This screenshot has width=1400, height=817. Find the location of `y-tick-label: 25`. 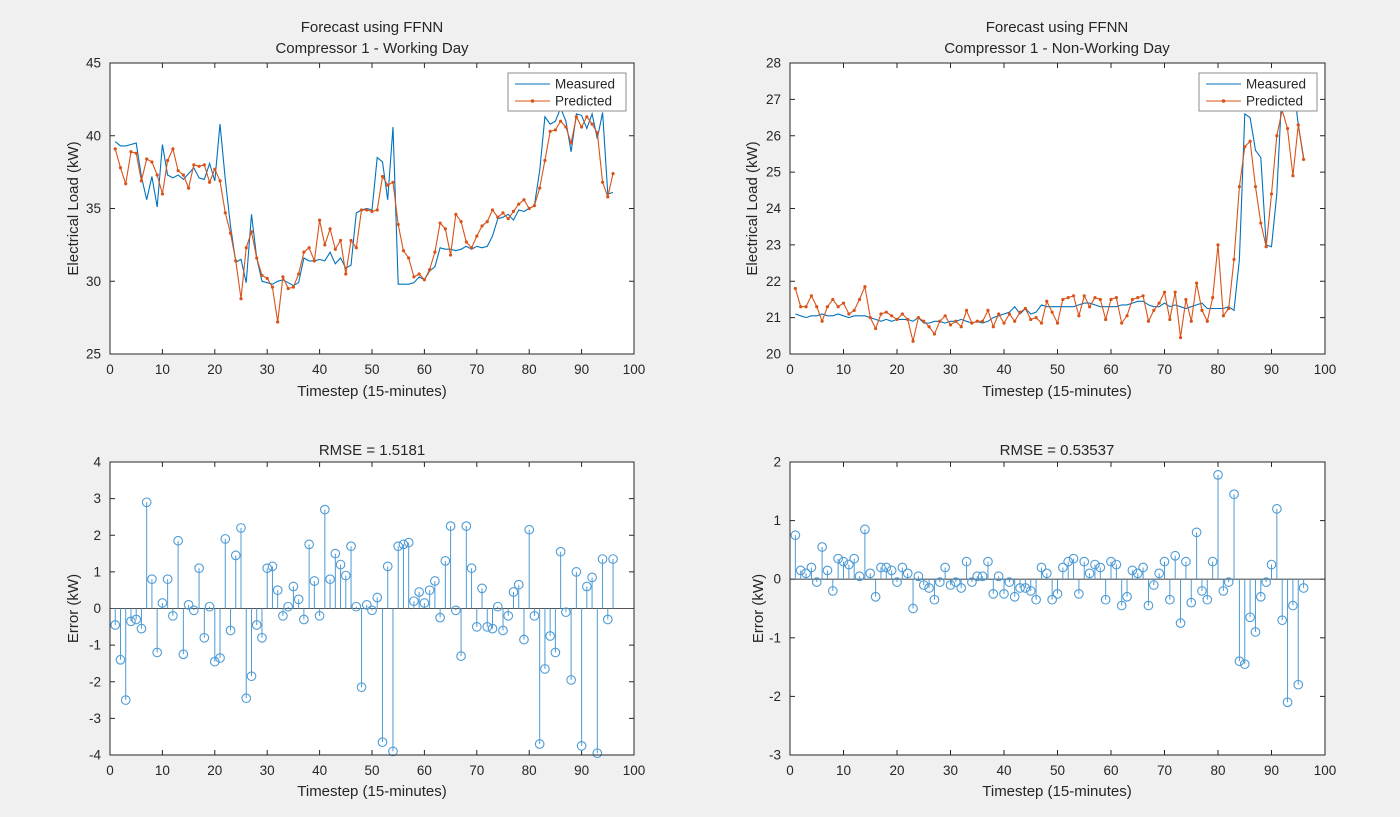

y-tick-label: 25 is located at coordinates (773, 172).